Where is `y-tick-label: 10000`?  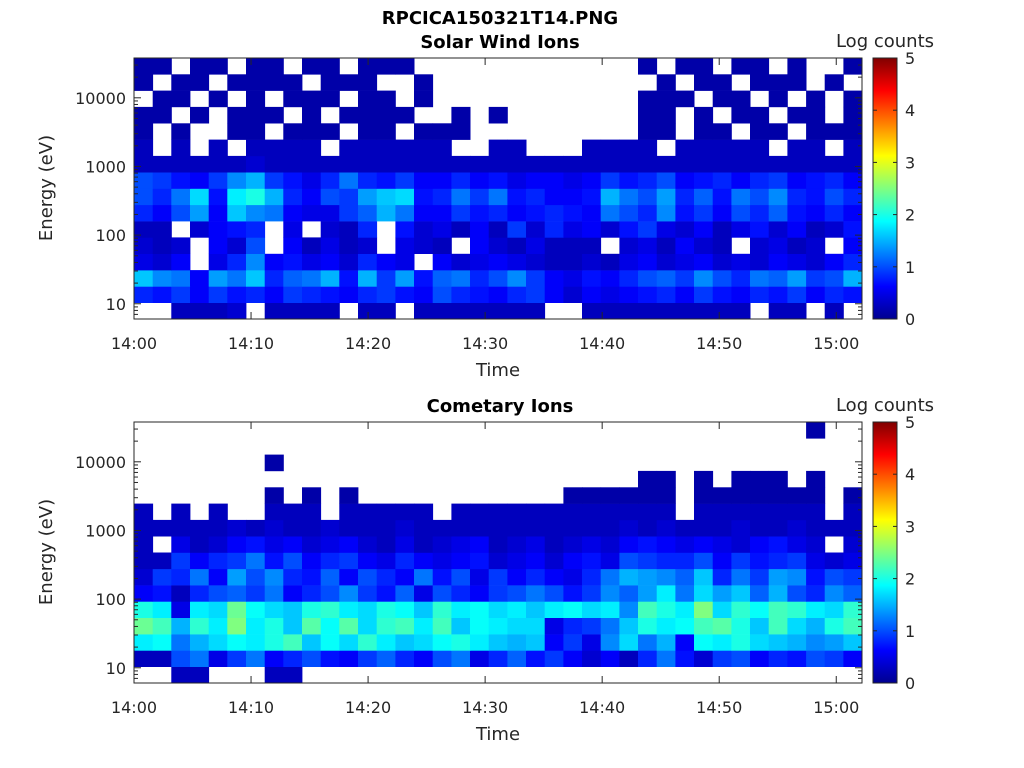 y-tick-label: 10000 is located at coordinates (100, 462).